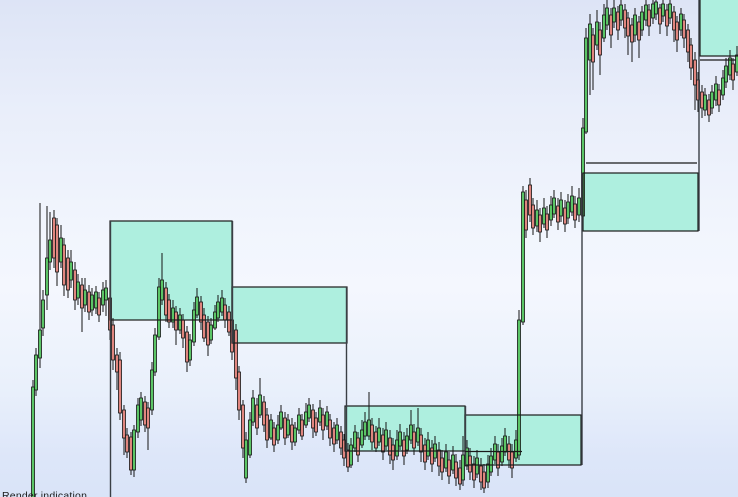 Image resolution: width=738 pixels, height=497 pixels. What do you see at coordinates (171, 270) in the screenshot?
I see `supply-demand-zone-1-fill` at bounding box center [171, 270].